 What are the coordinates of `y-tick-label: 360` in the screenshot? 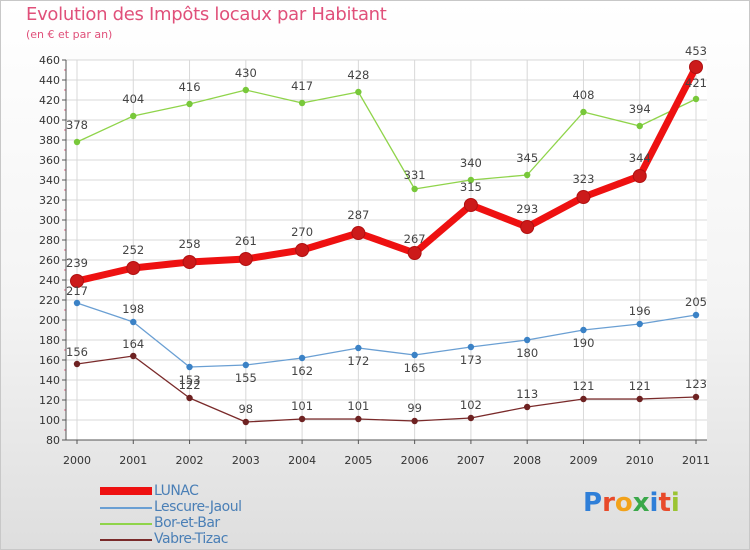 It's located at (49, 160).